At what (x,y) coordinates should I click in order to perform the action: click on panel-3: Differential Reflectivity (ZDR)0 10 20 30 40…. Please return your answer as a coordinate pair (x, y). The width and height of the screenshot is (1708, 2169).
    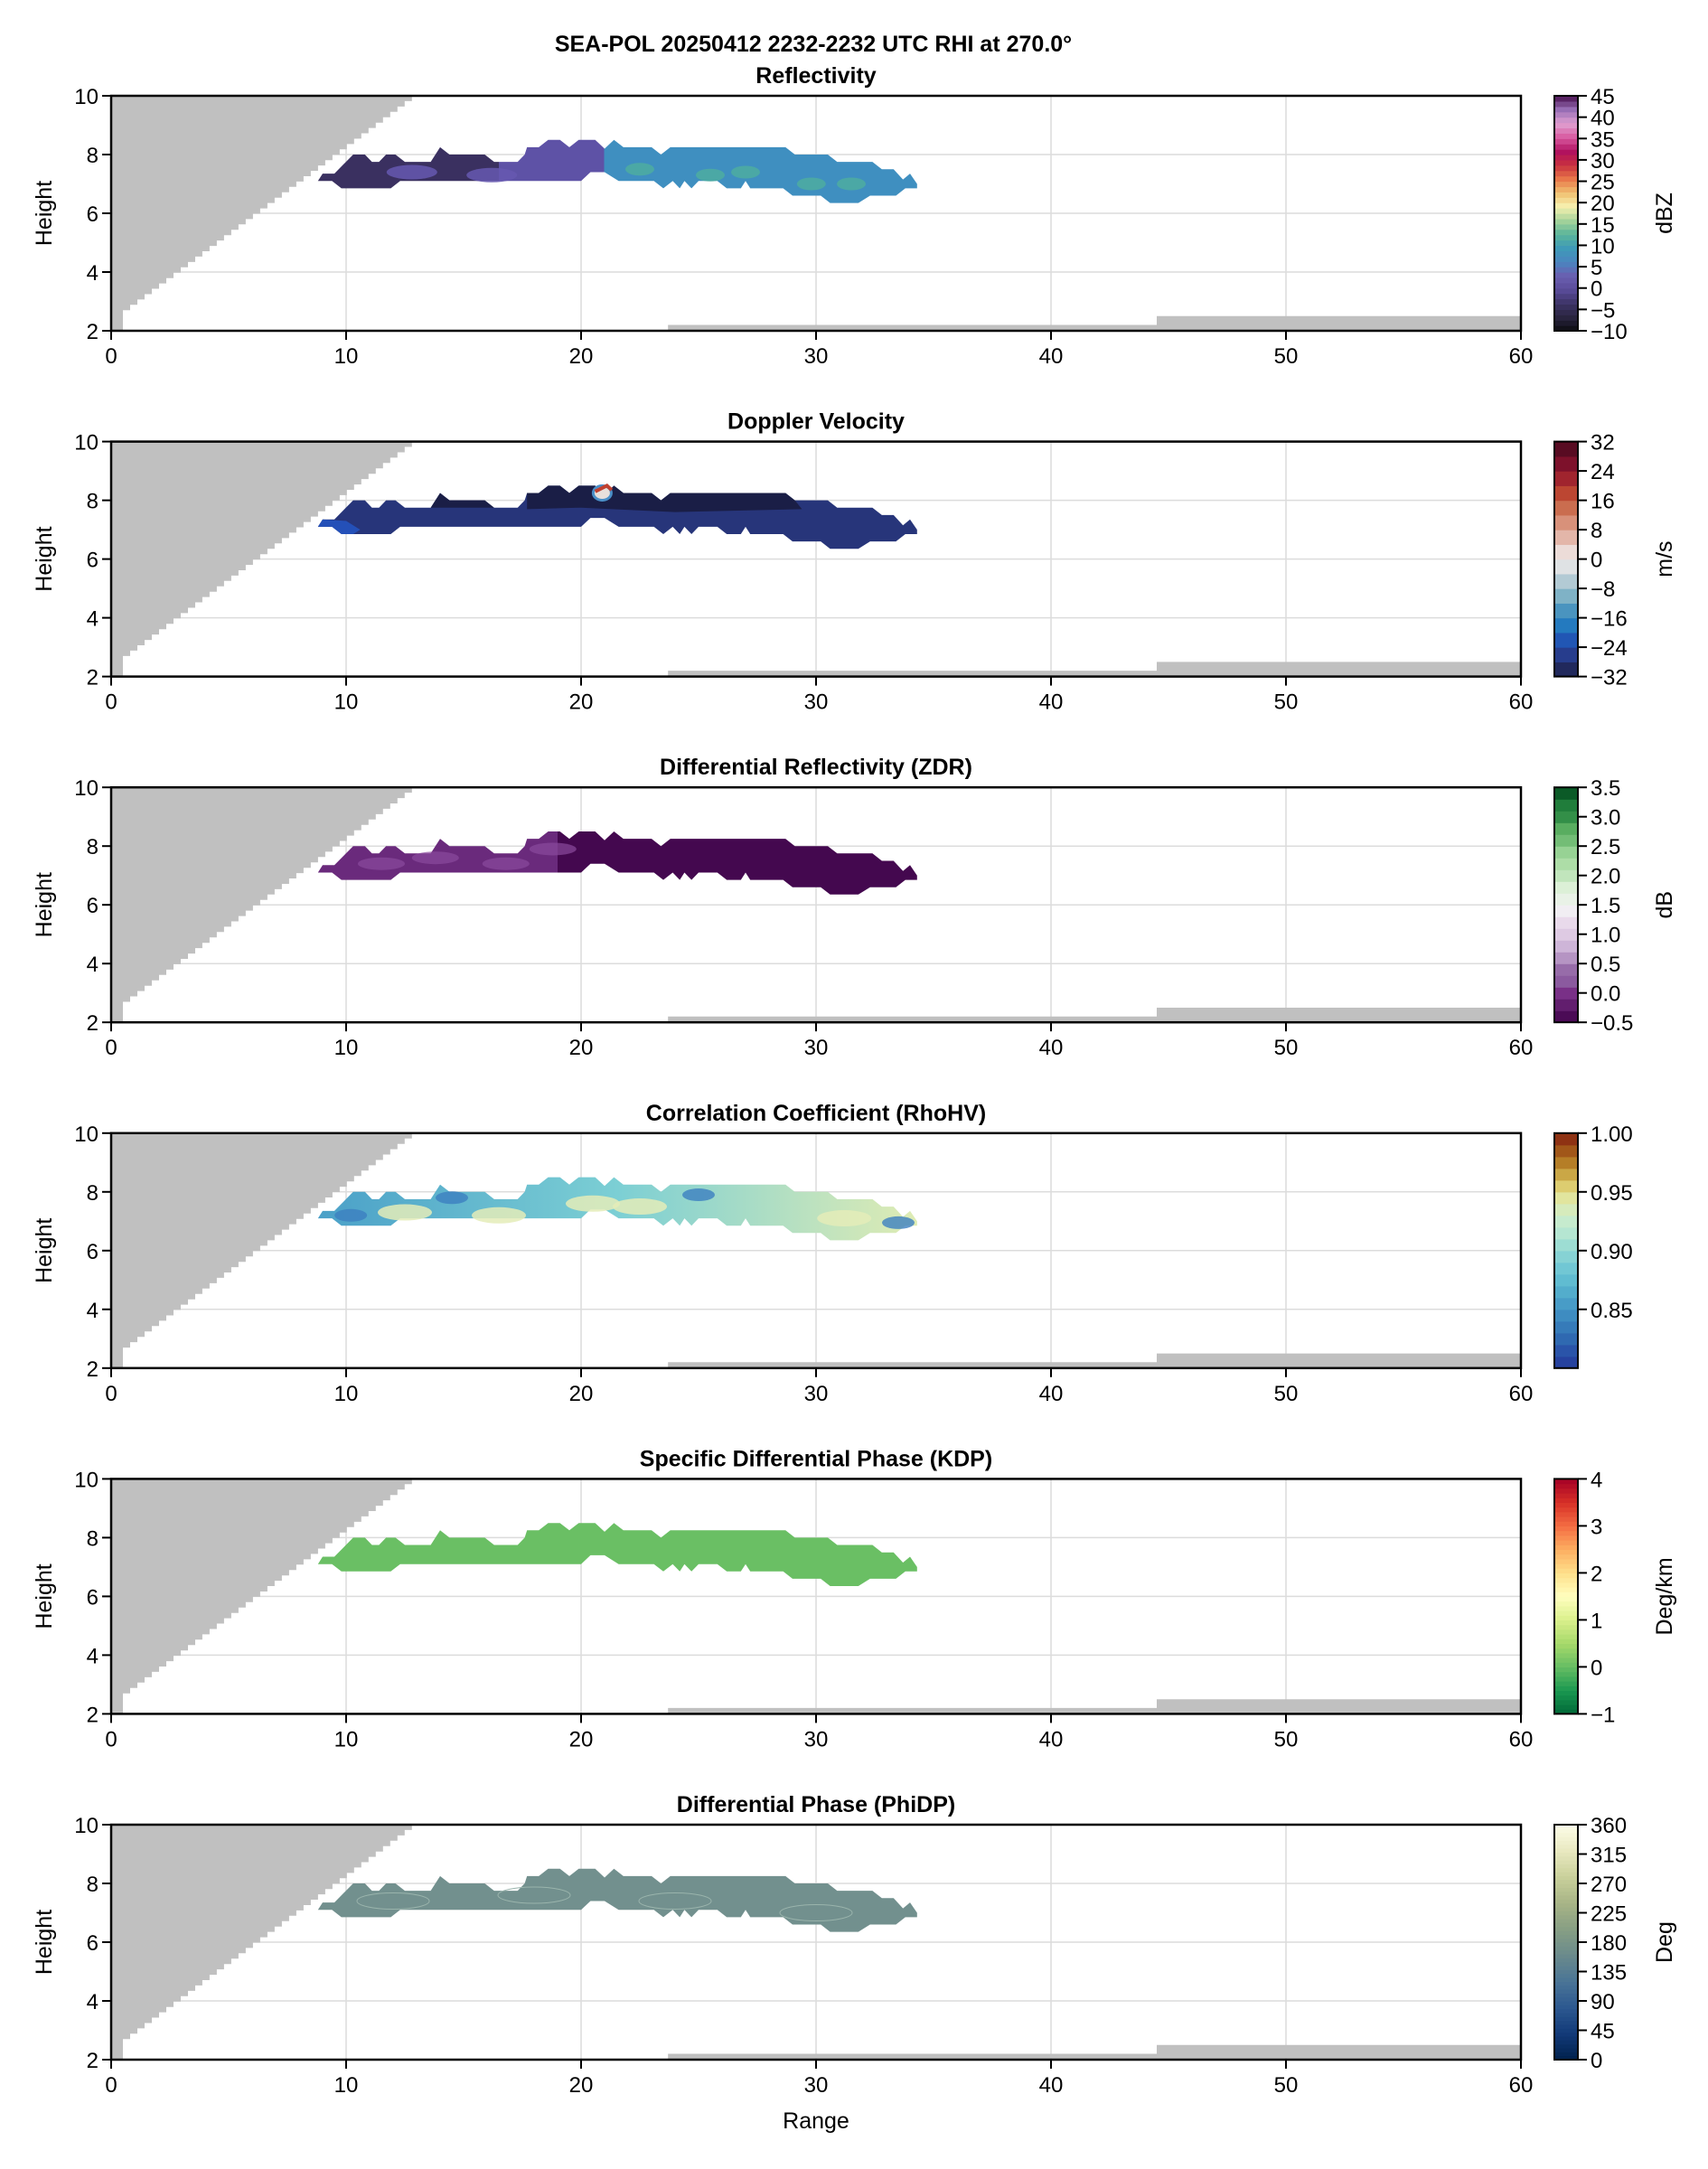
    Looking at the image, I should click on (854, 908).